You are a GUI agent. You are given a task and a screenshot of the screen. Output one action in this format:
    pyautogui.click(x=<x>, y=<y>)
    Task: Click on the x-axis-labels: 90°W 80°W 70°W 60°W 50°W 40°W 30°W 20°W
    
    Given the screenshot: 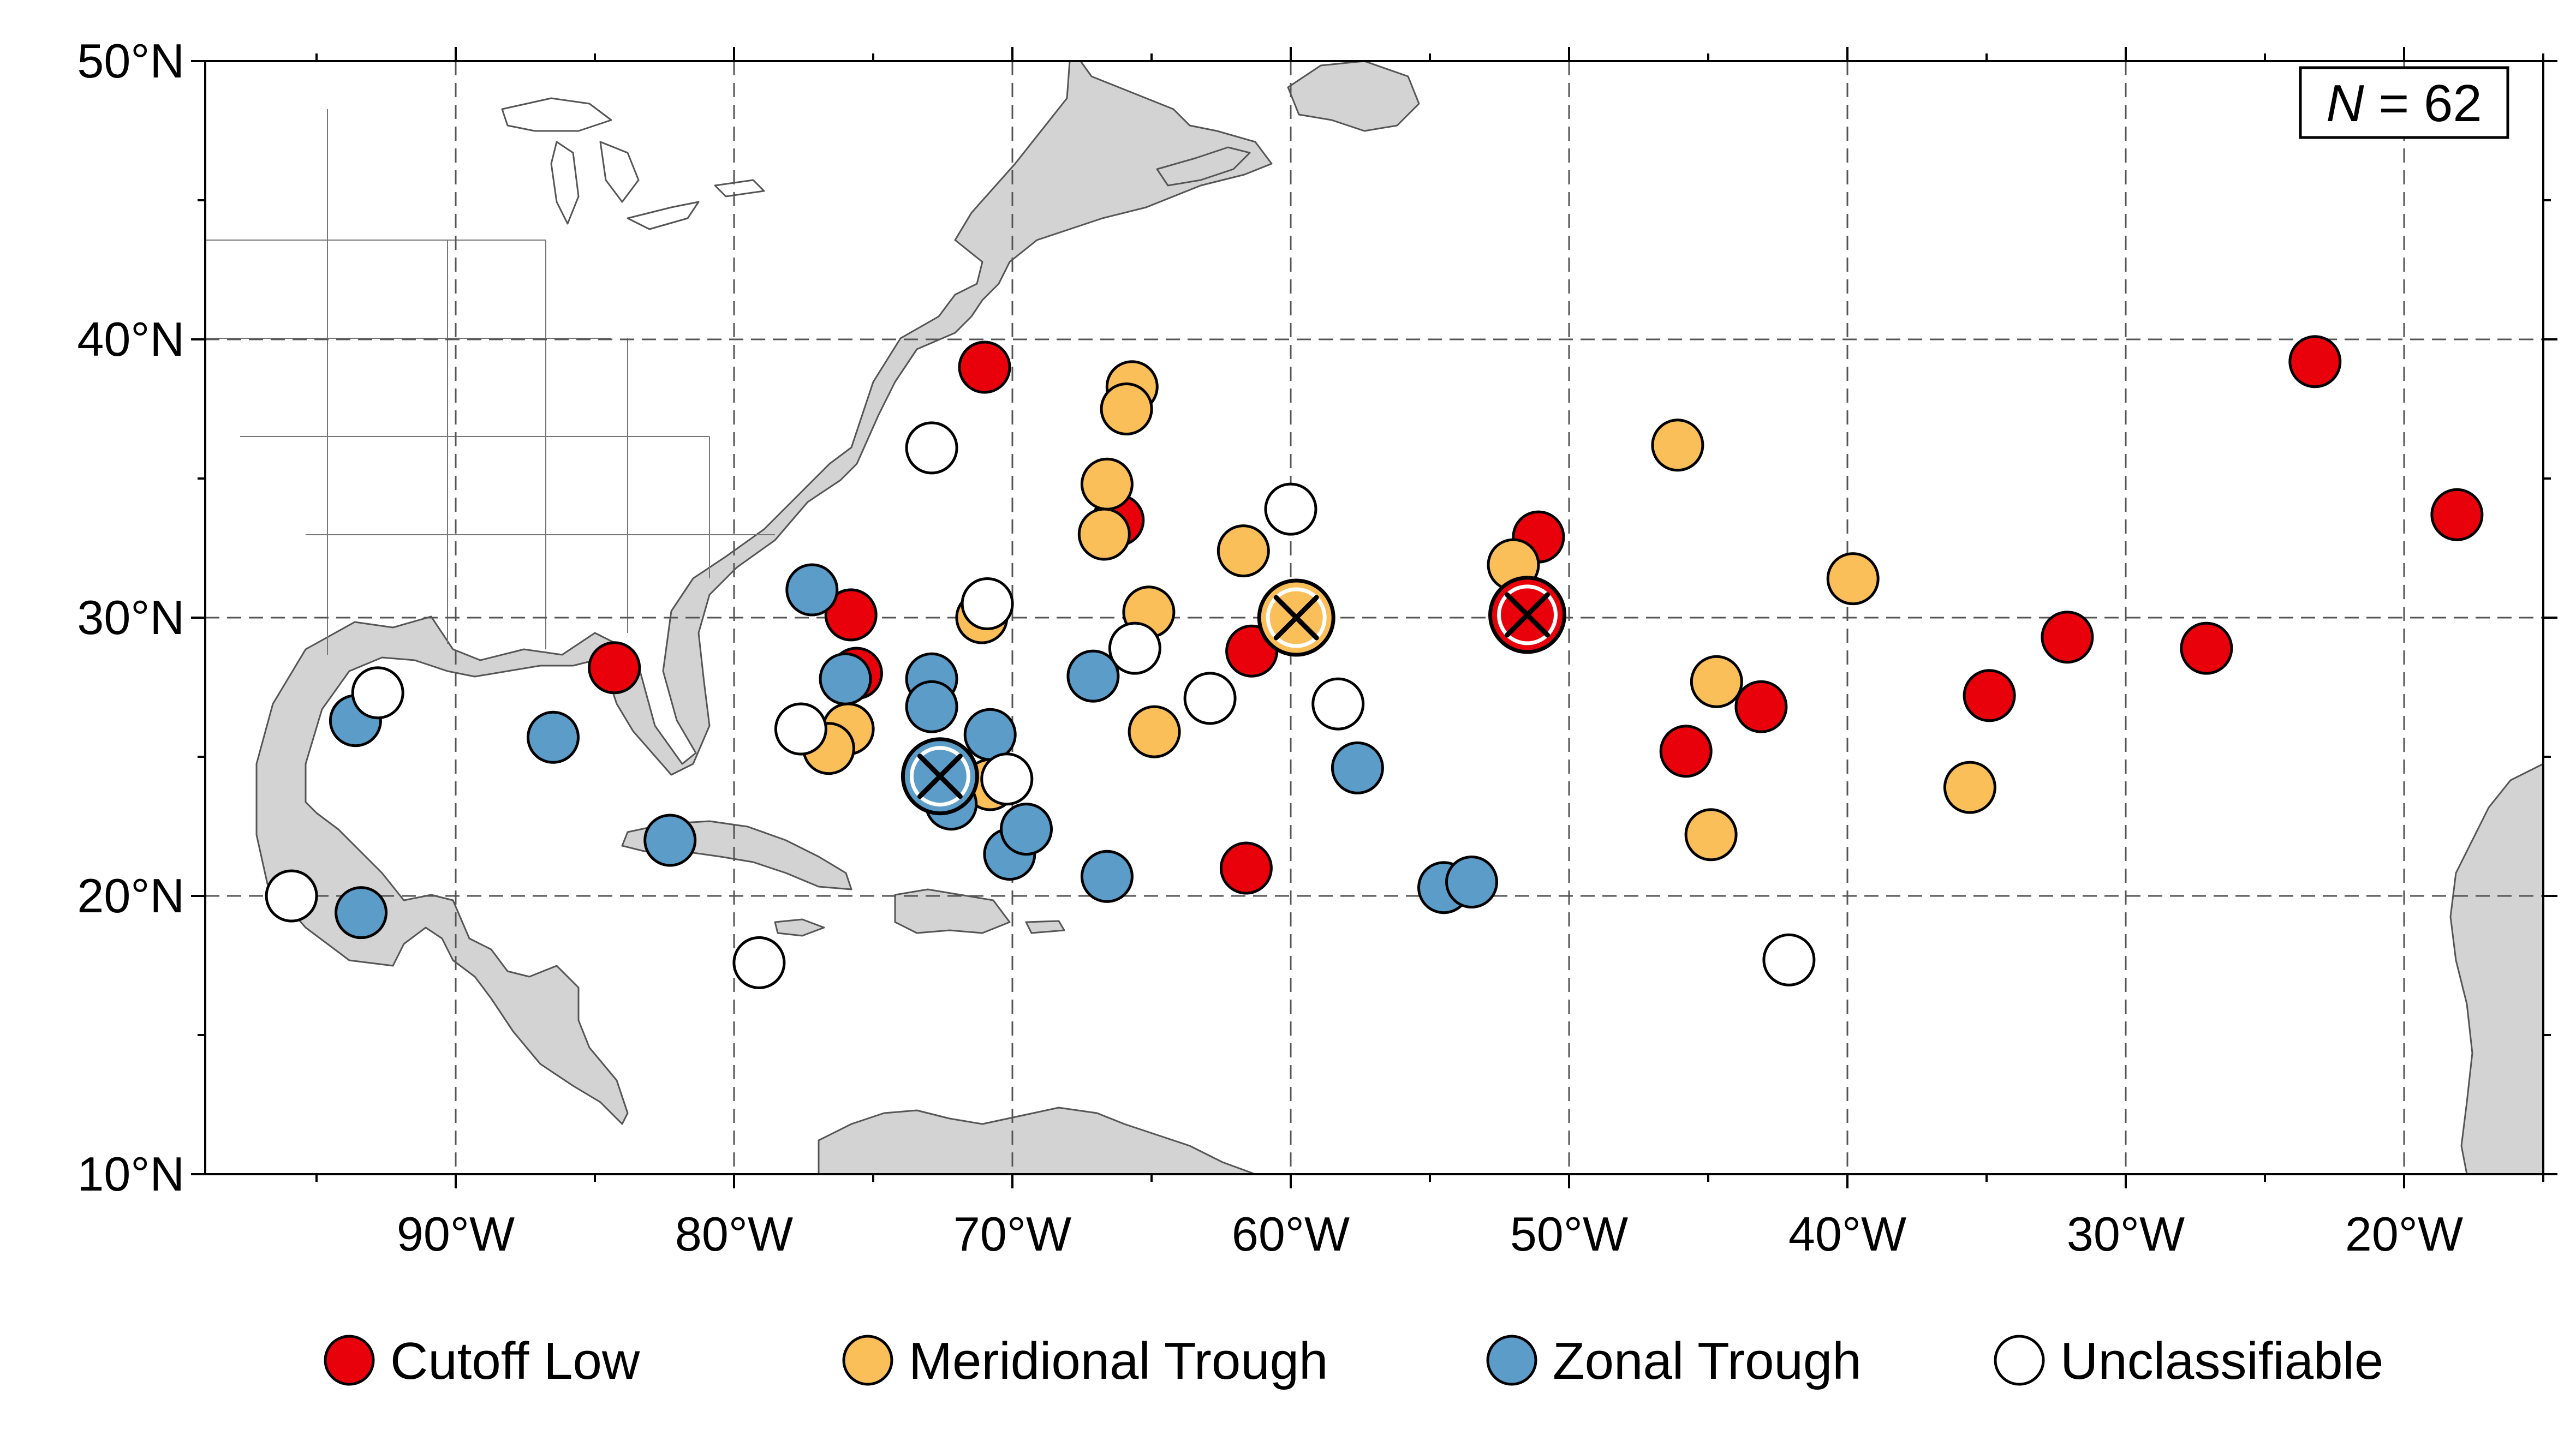 What is the action you would take?
    pyautogui.click(x=1430, y=1234)
    